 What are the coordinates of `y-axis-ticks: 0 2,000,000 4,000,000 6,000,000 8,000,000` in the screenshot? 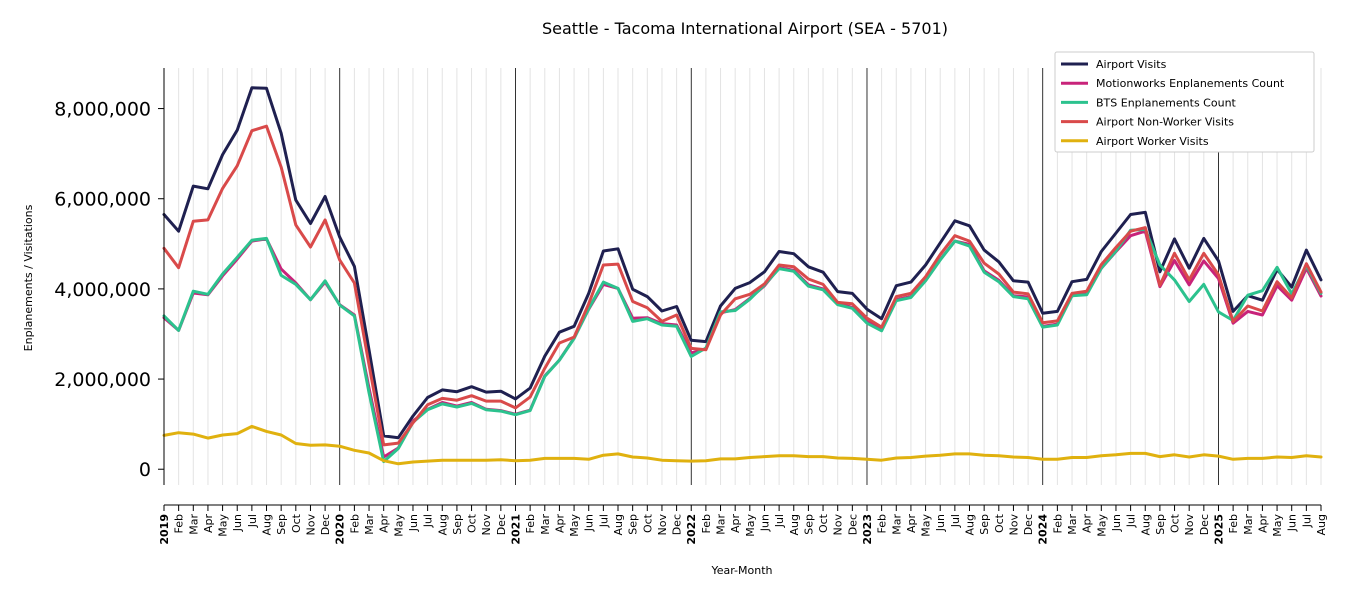 It's located at (109, 290).